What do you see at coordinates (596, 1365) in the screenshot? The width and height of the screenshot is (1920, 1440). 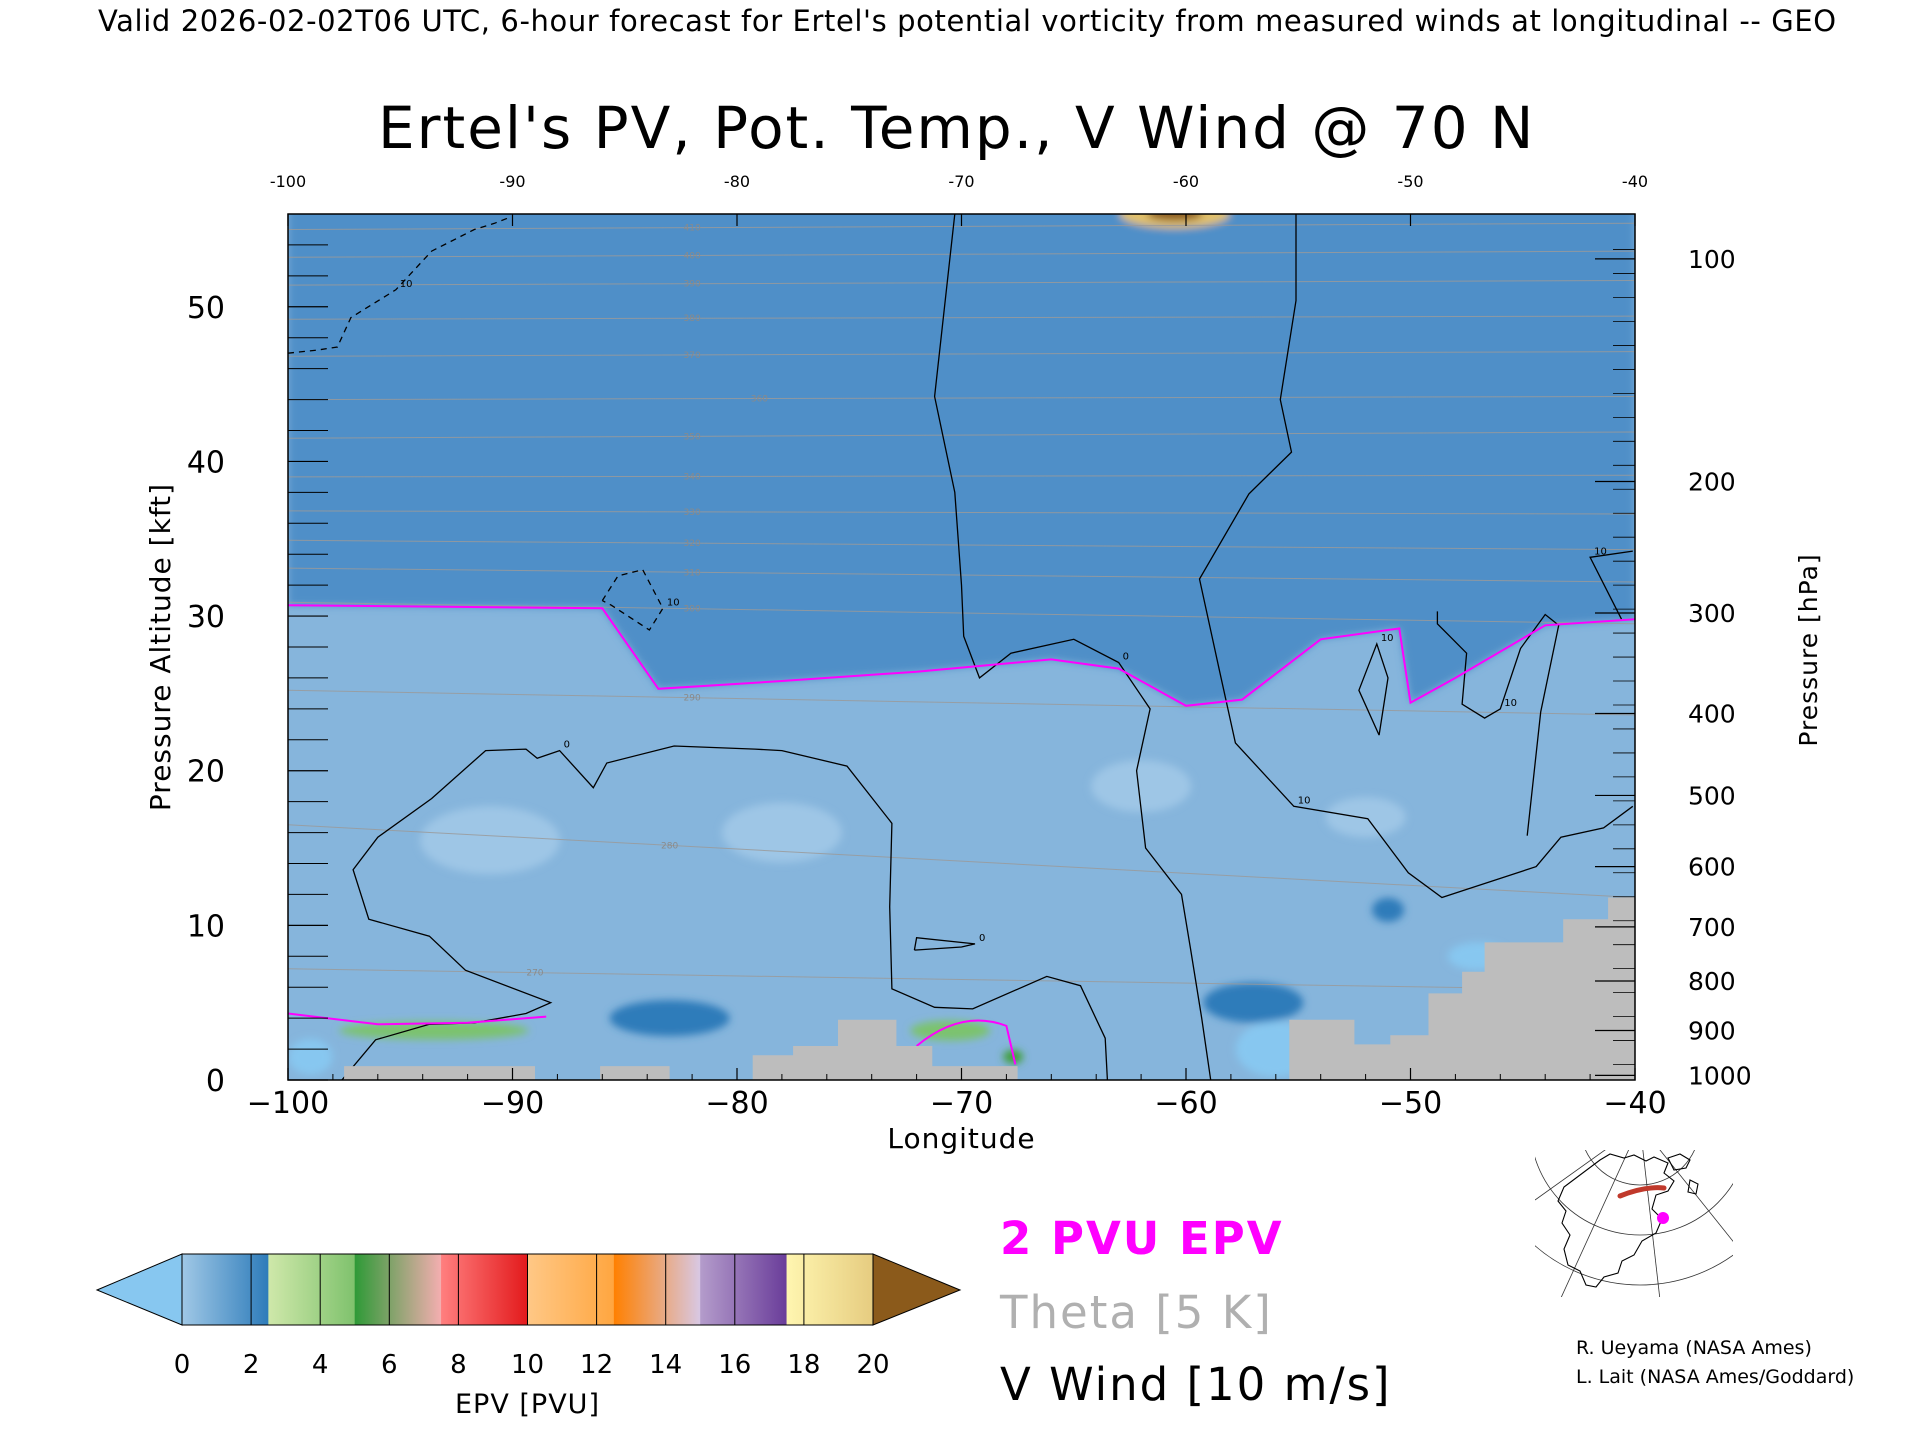 I see `colorbar-tick-label: 12` at bounding box center [596, 1365].